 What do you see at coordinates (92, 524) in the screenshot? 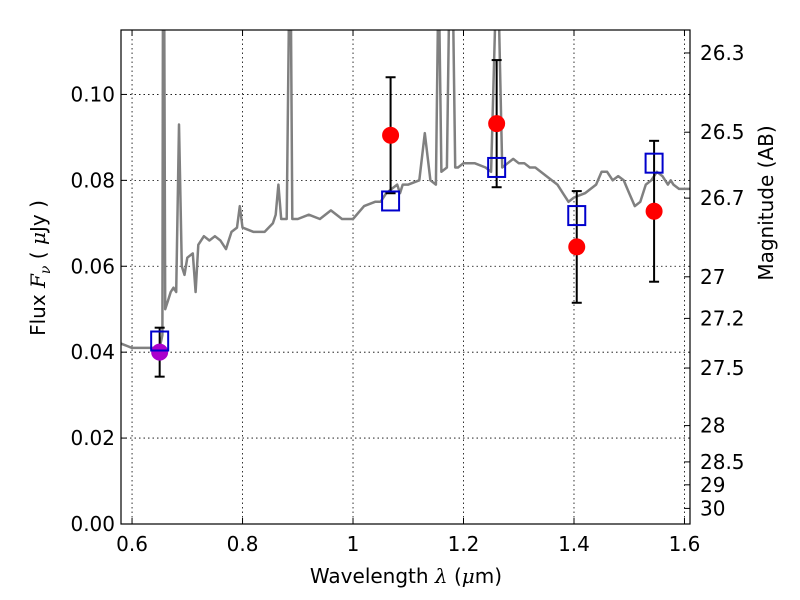
I see `y-tick-label: 0.00` at bounding box center [92, 524].